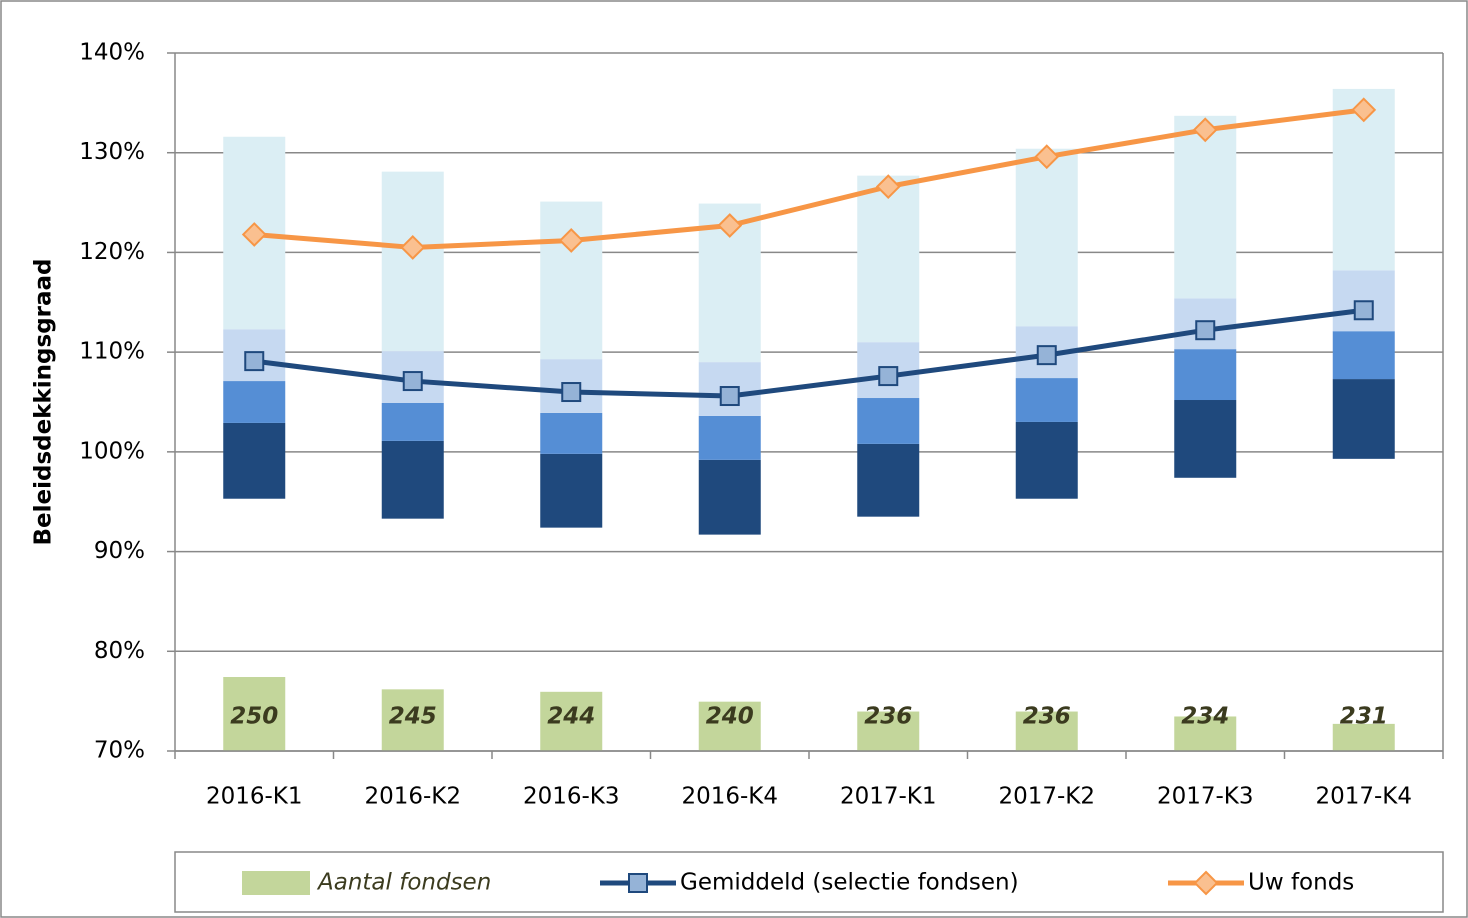 The width and height of the screenshot is (1468, 918). What do you see at coordinates (849, 883) in the screenshot?
I see `legend-label: Gemiddeld (selectie fondsen)` at bounding box center [849, 883].